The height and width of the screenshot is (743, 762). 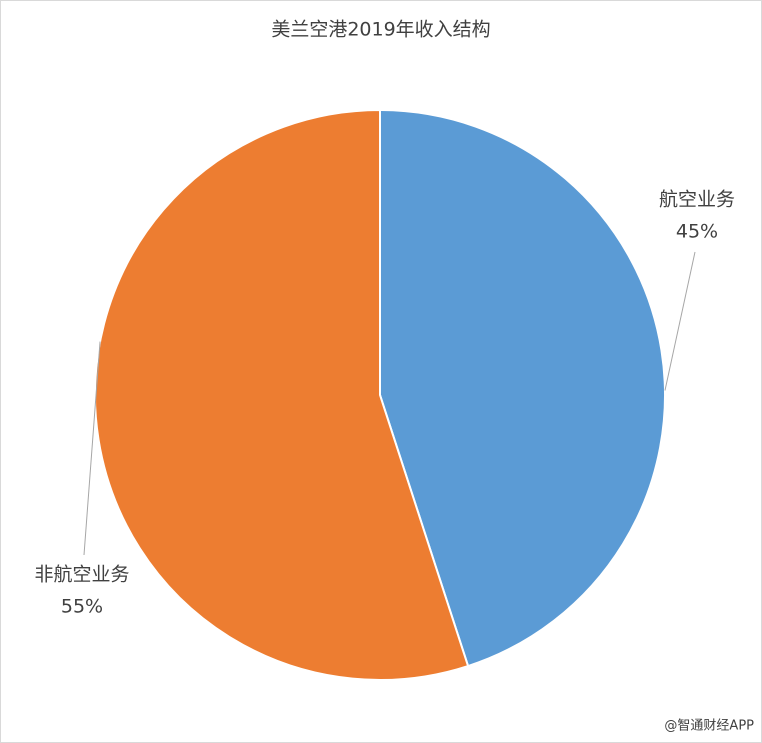 What do you see at coordinates (81, 575) in the screenshot?
I see `data-label-category: 非航空业务` at bounding box center [81, 575].